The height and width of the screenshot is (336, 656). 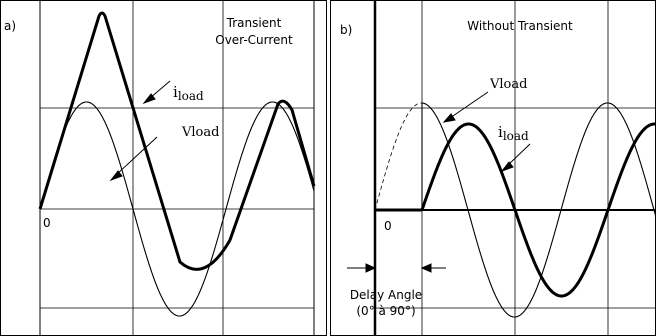 What do you see at coordinates (47, 223) in the screenshot?
I see `panel-a-origin: 0` at bounding box center [47, 223].